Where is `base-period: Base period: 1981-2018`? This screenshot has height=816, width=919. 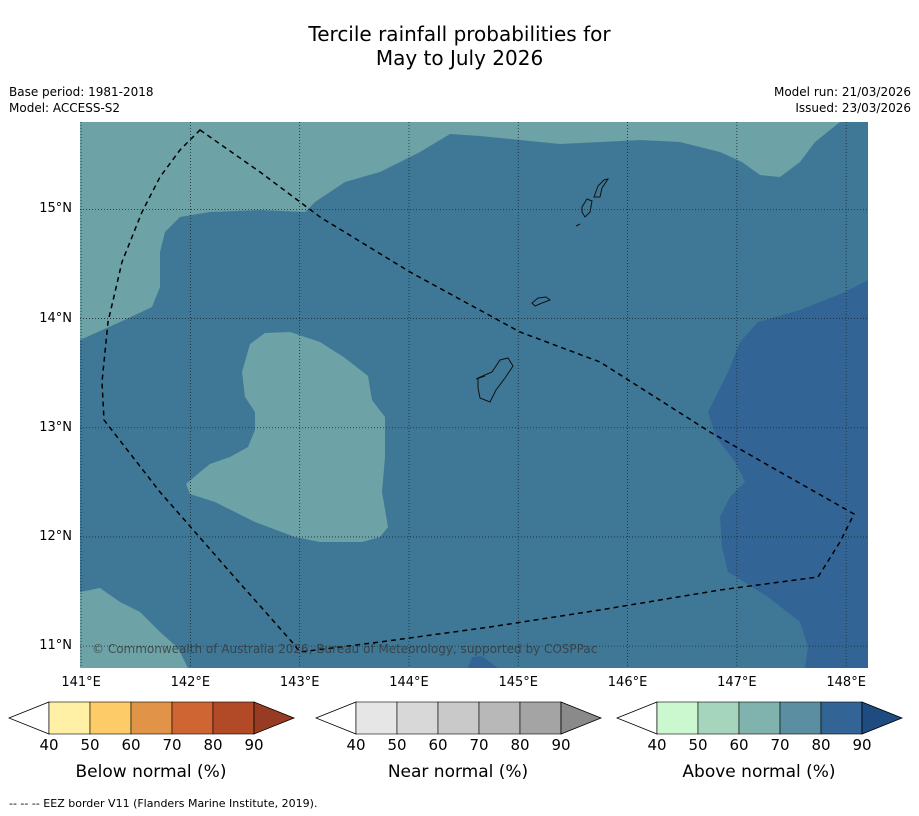 base-period: Base period: 1981-2018 is located at coordinates (81, 92).